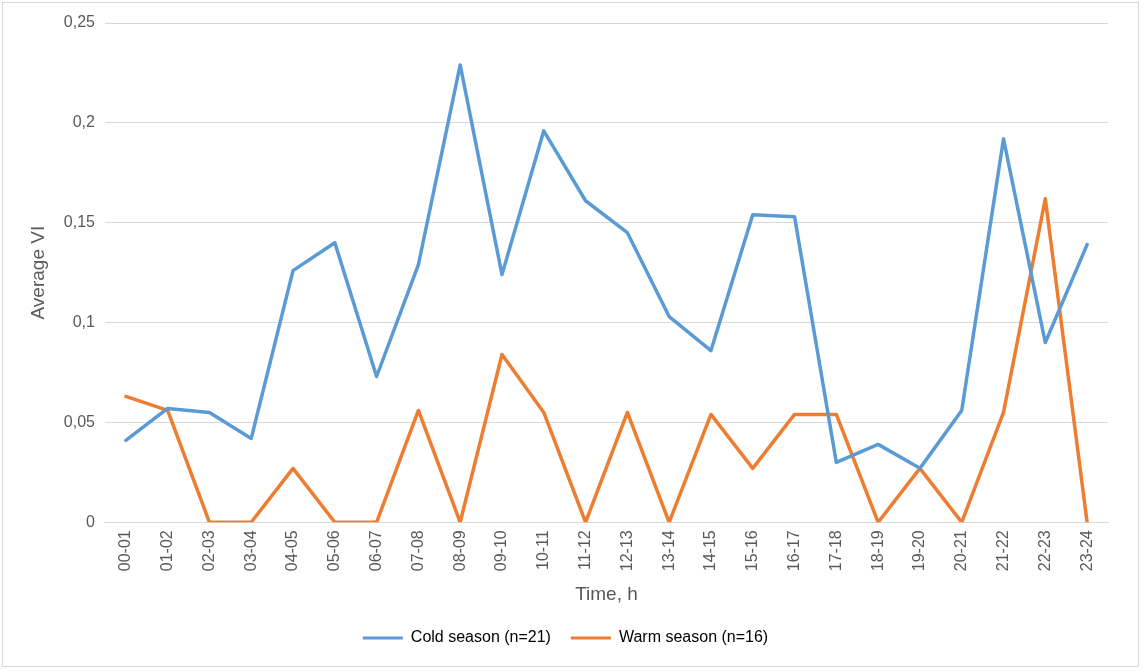  What do you see at coordinates (835, 551) in the screenshot?
I see `x-tick-label: 17-18` at bounding box center [835, 551].